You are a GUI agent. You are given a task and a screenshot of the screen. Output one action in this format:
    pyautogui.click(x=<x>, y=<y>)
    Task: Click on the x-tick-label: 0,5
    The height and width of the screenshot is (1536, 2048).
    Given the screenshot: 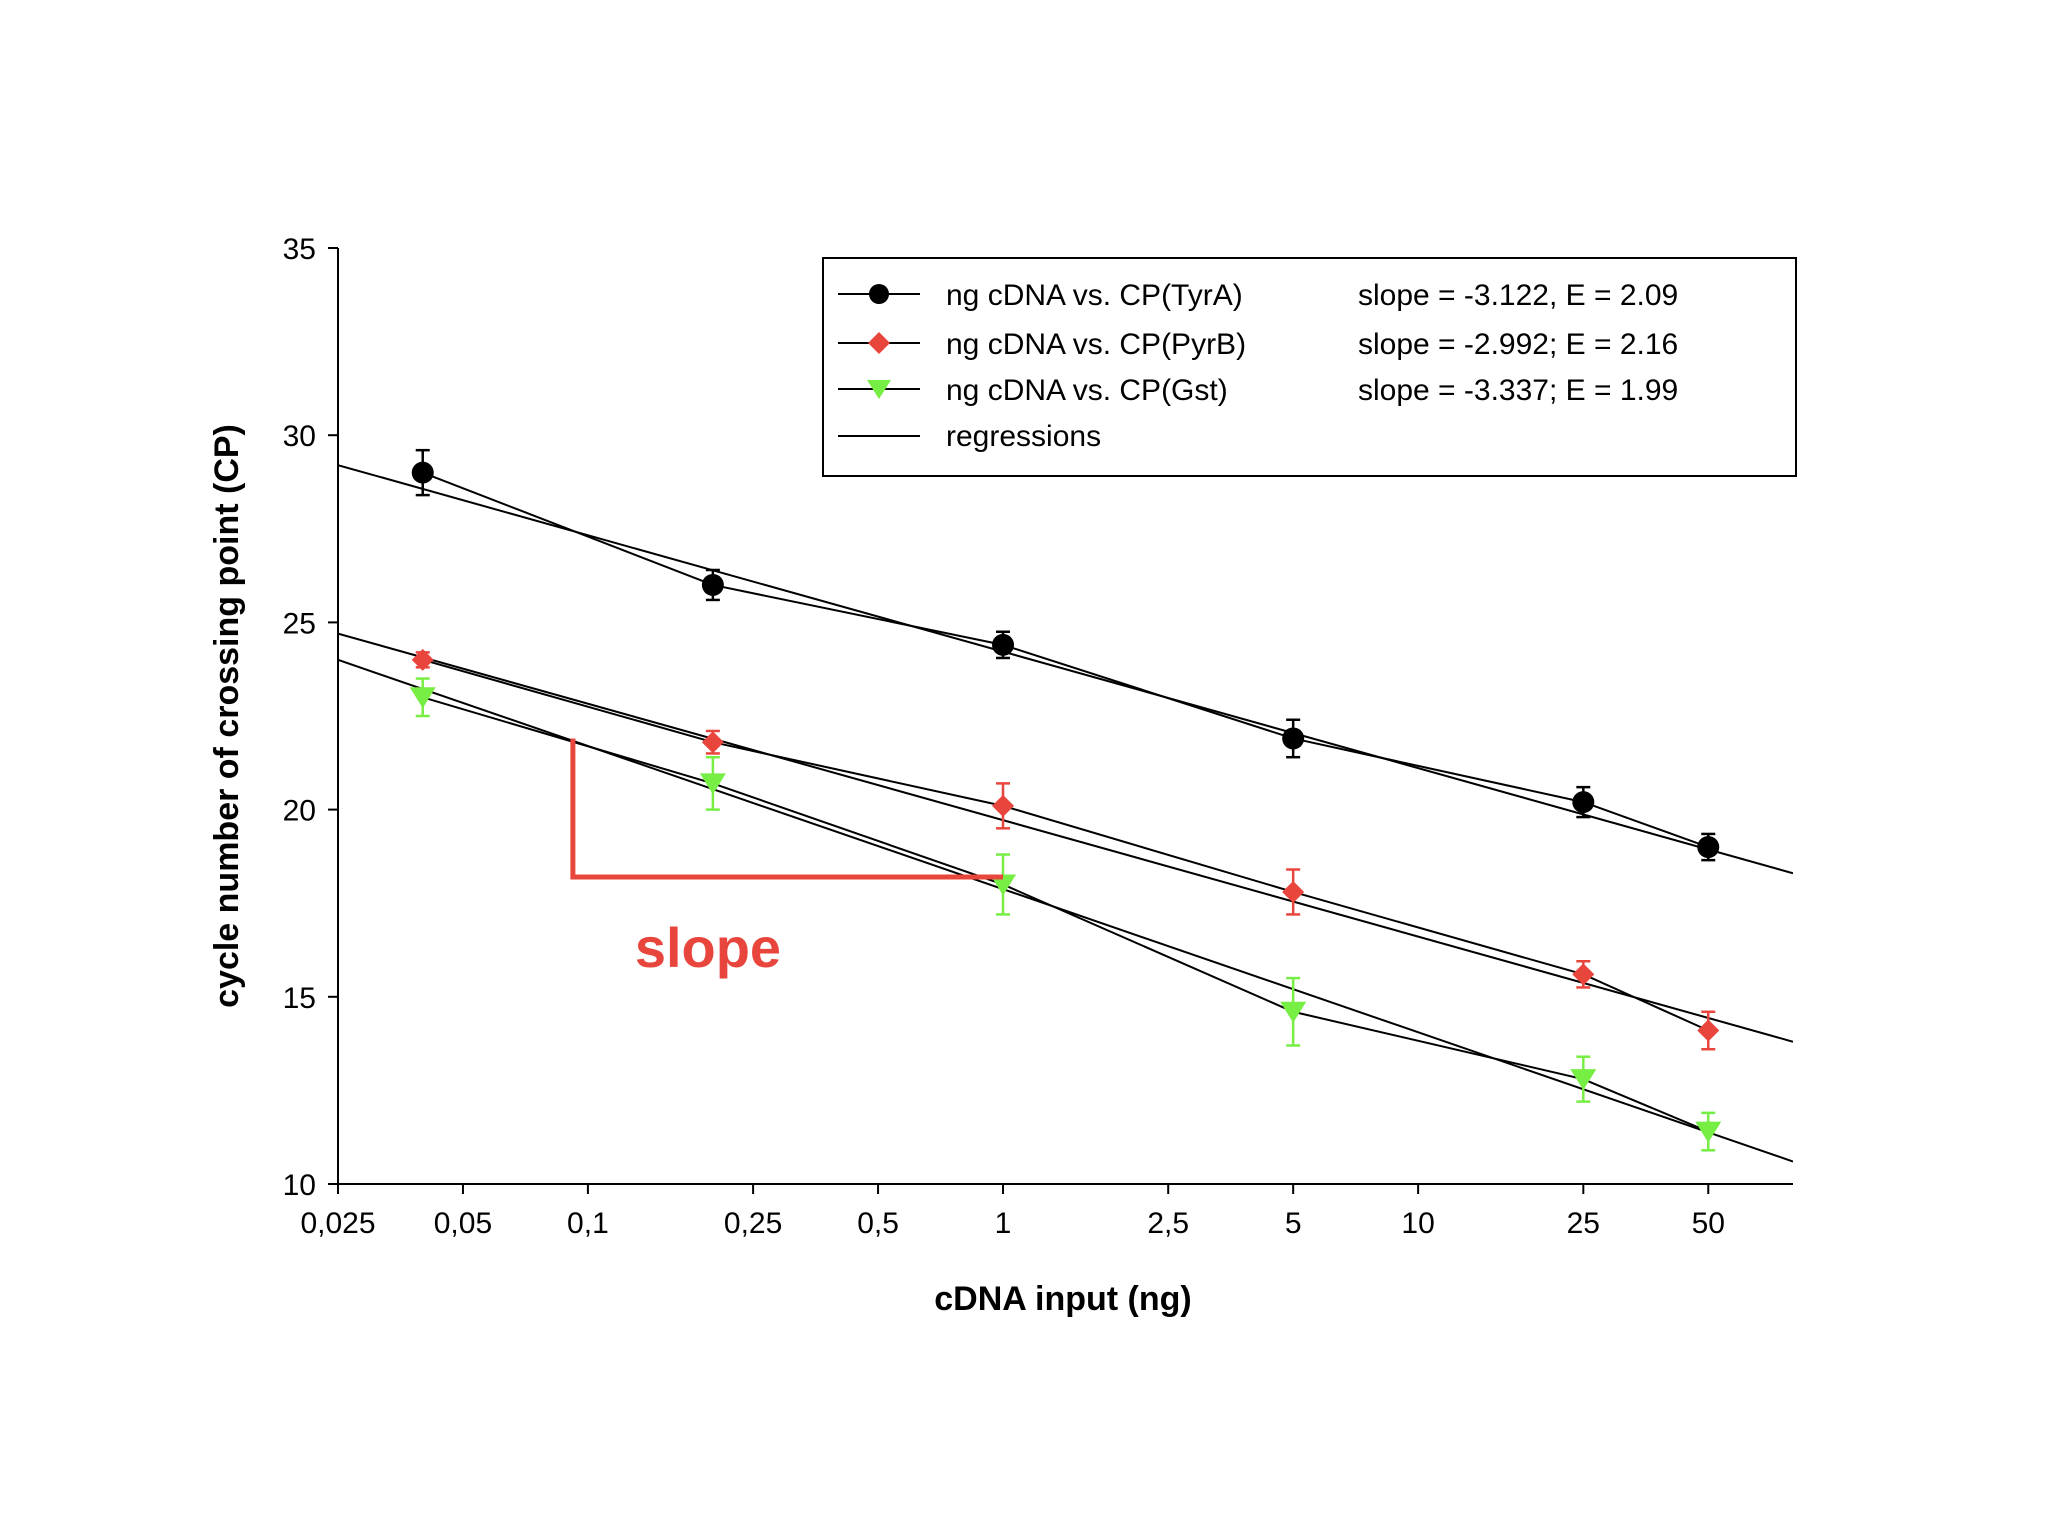 What is the action you would take?
    pyautogui.click(x=878, y=1223)
    